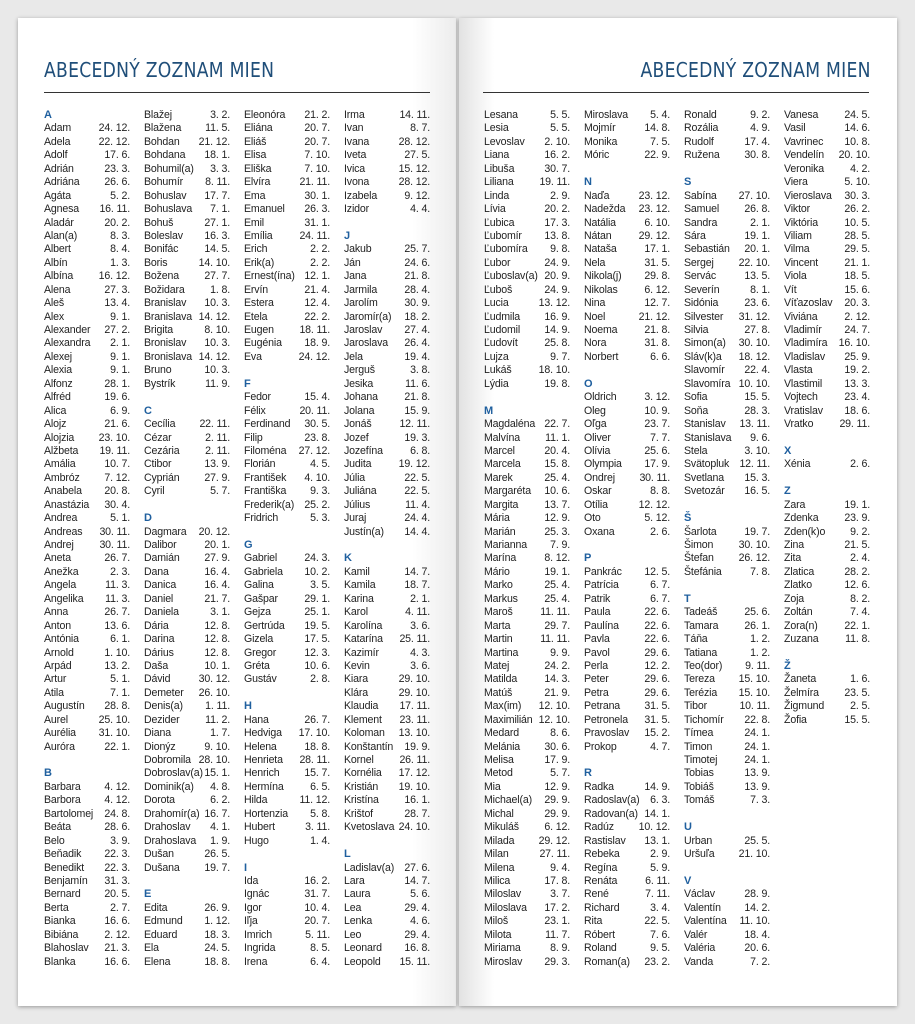 This screenshot has height=1024, width=915. I want to click on name: Paula, so click(597, 612).